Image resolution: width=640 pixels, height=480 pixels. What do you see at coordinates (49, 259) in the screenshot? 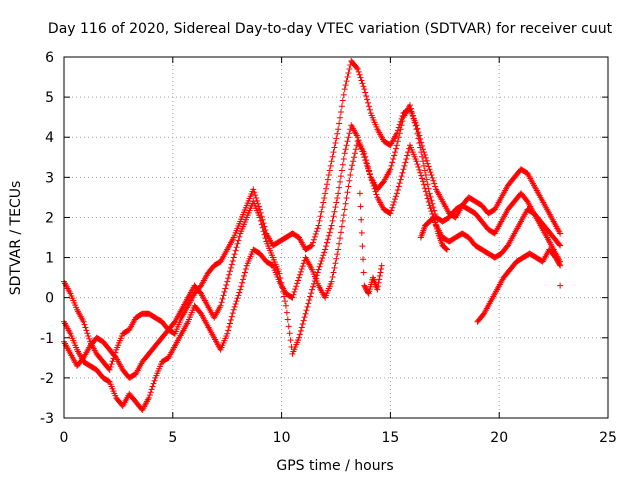
I see `y-tick-label: 1` at bounding box center [49, 259].